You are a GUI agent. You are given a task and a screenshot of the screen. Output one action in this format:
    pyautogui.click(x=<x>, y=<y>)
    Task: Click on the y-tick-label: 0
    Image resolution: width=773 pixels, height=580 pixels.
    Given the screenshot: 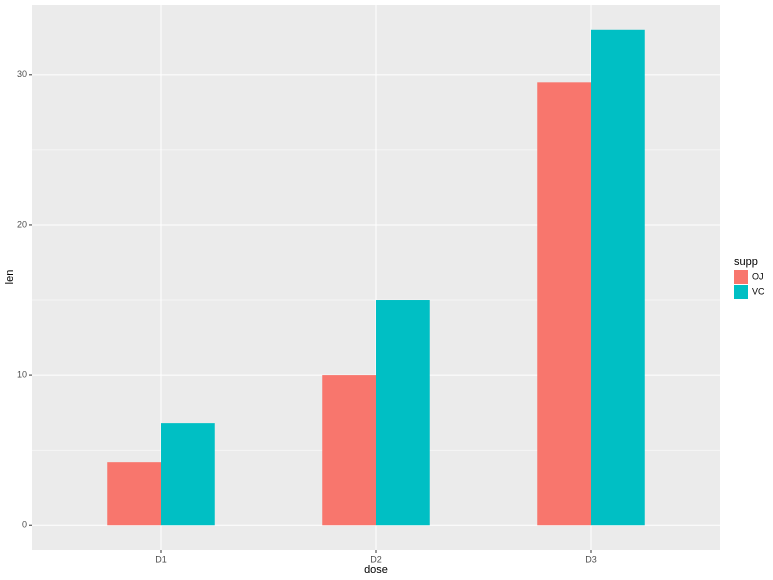 What is the action you would take?
    pyautogui.click(x=24, y=525)
    